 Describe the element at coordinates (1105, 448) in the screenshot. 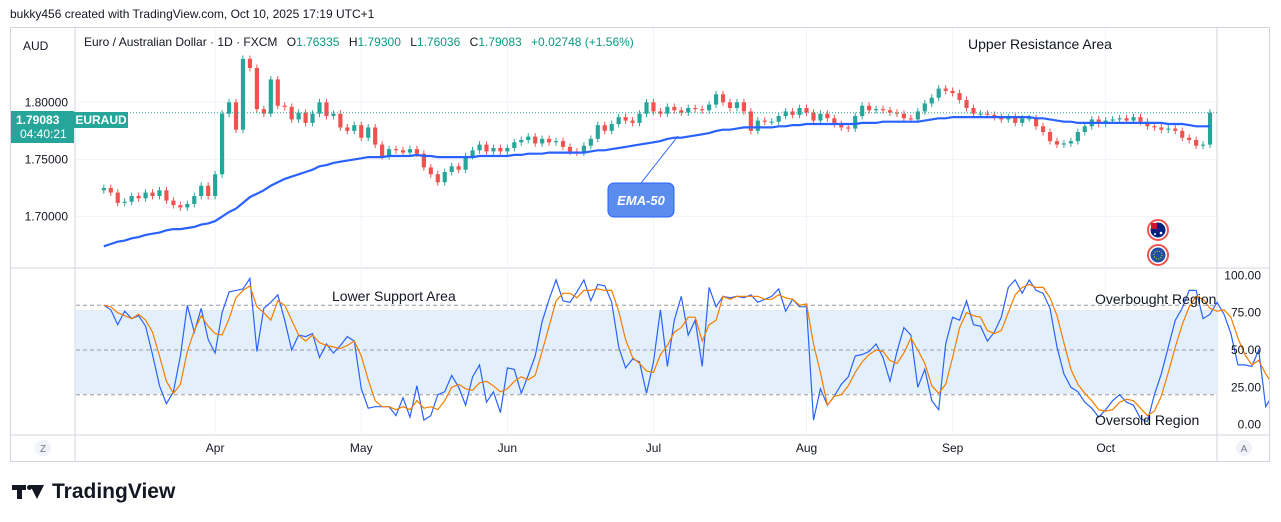

I see `time-tick-label: Oct` at that location.